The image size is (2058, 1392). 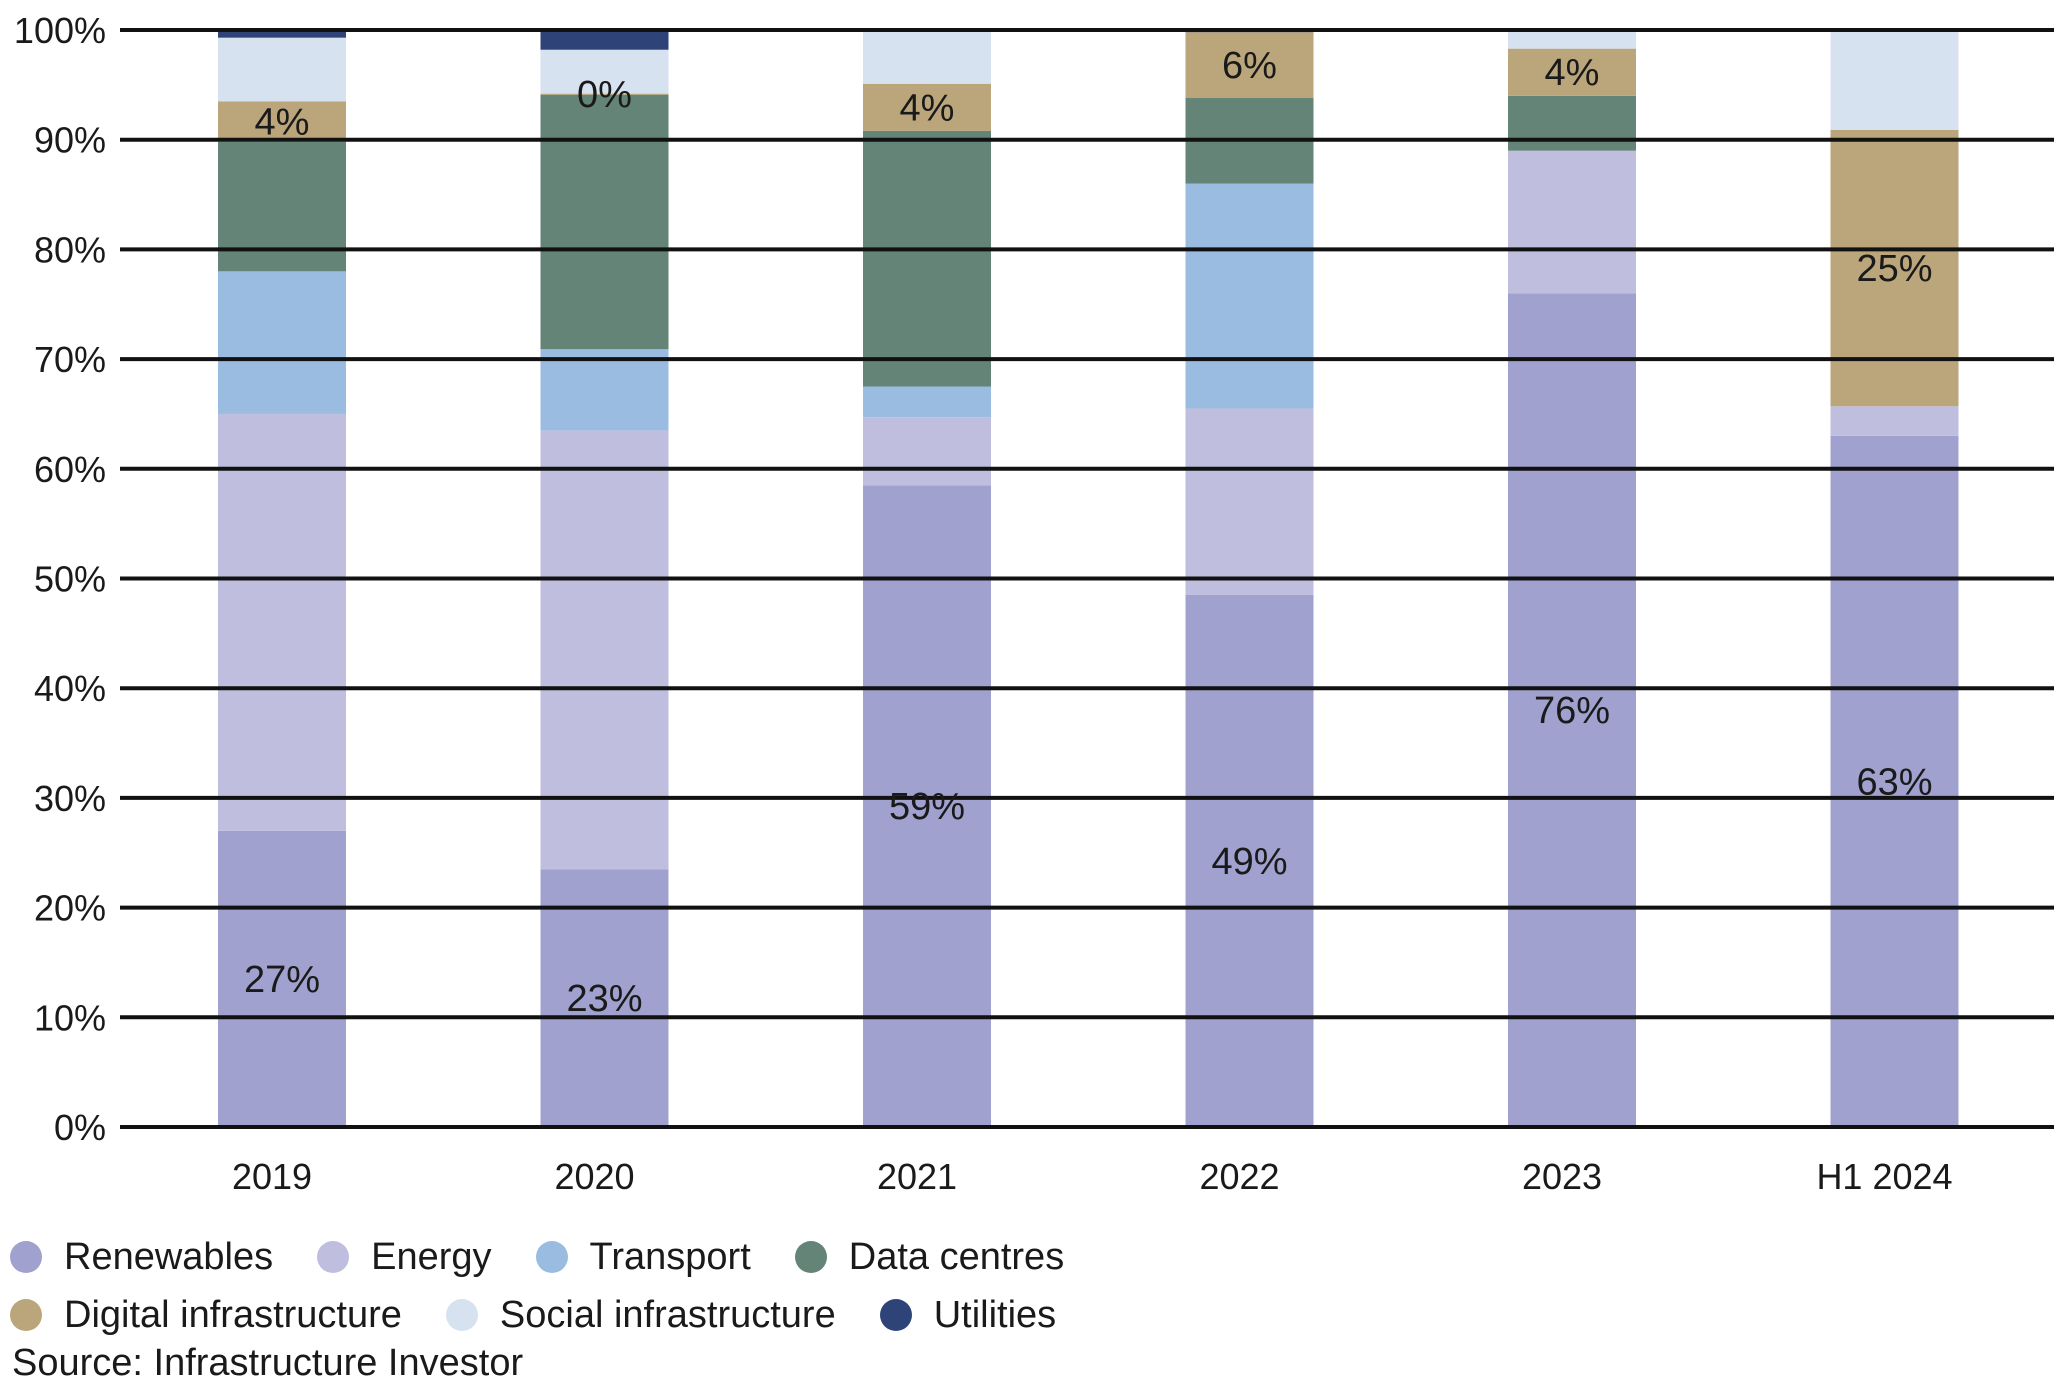 I want to click on y-tick-label: 0%, so click(x=80, y=1127).